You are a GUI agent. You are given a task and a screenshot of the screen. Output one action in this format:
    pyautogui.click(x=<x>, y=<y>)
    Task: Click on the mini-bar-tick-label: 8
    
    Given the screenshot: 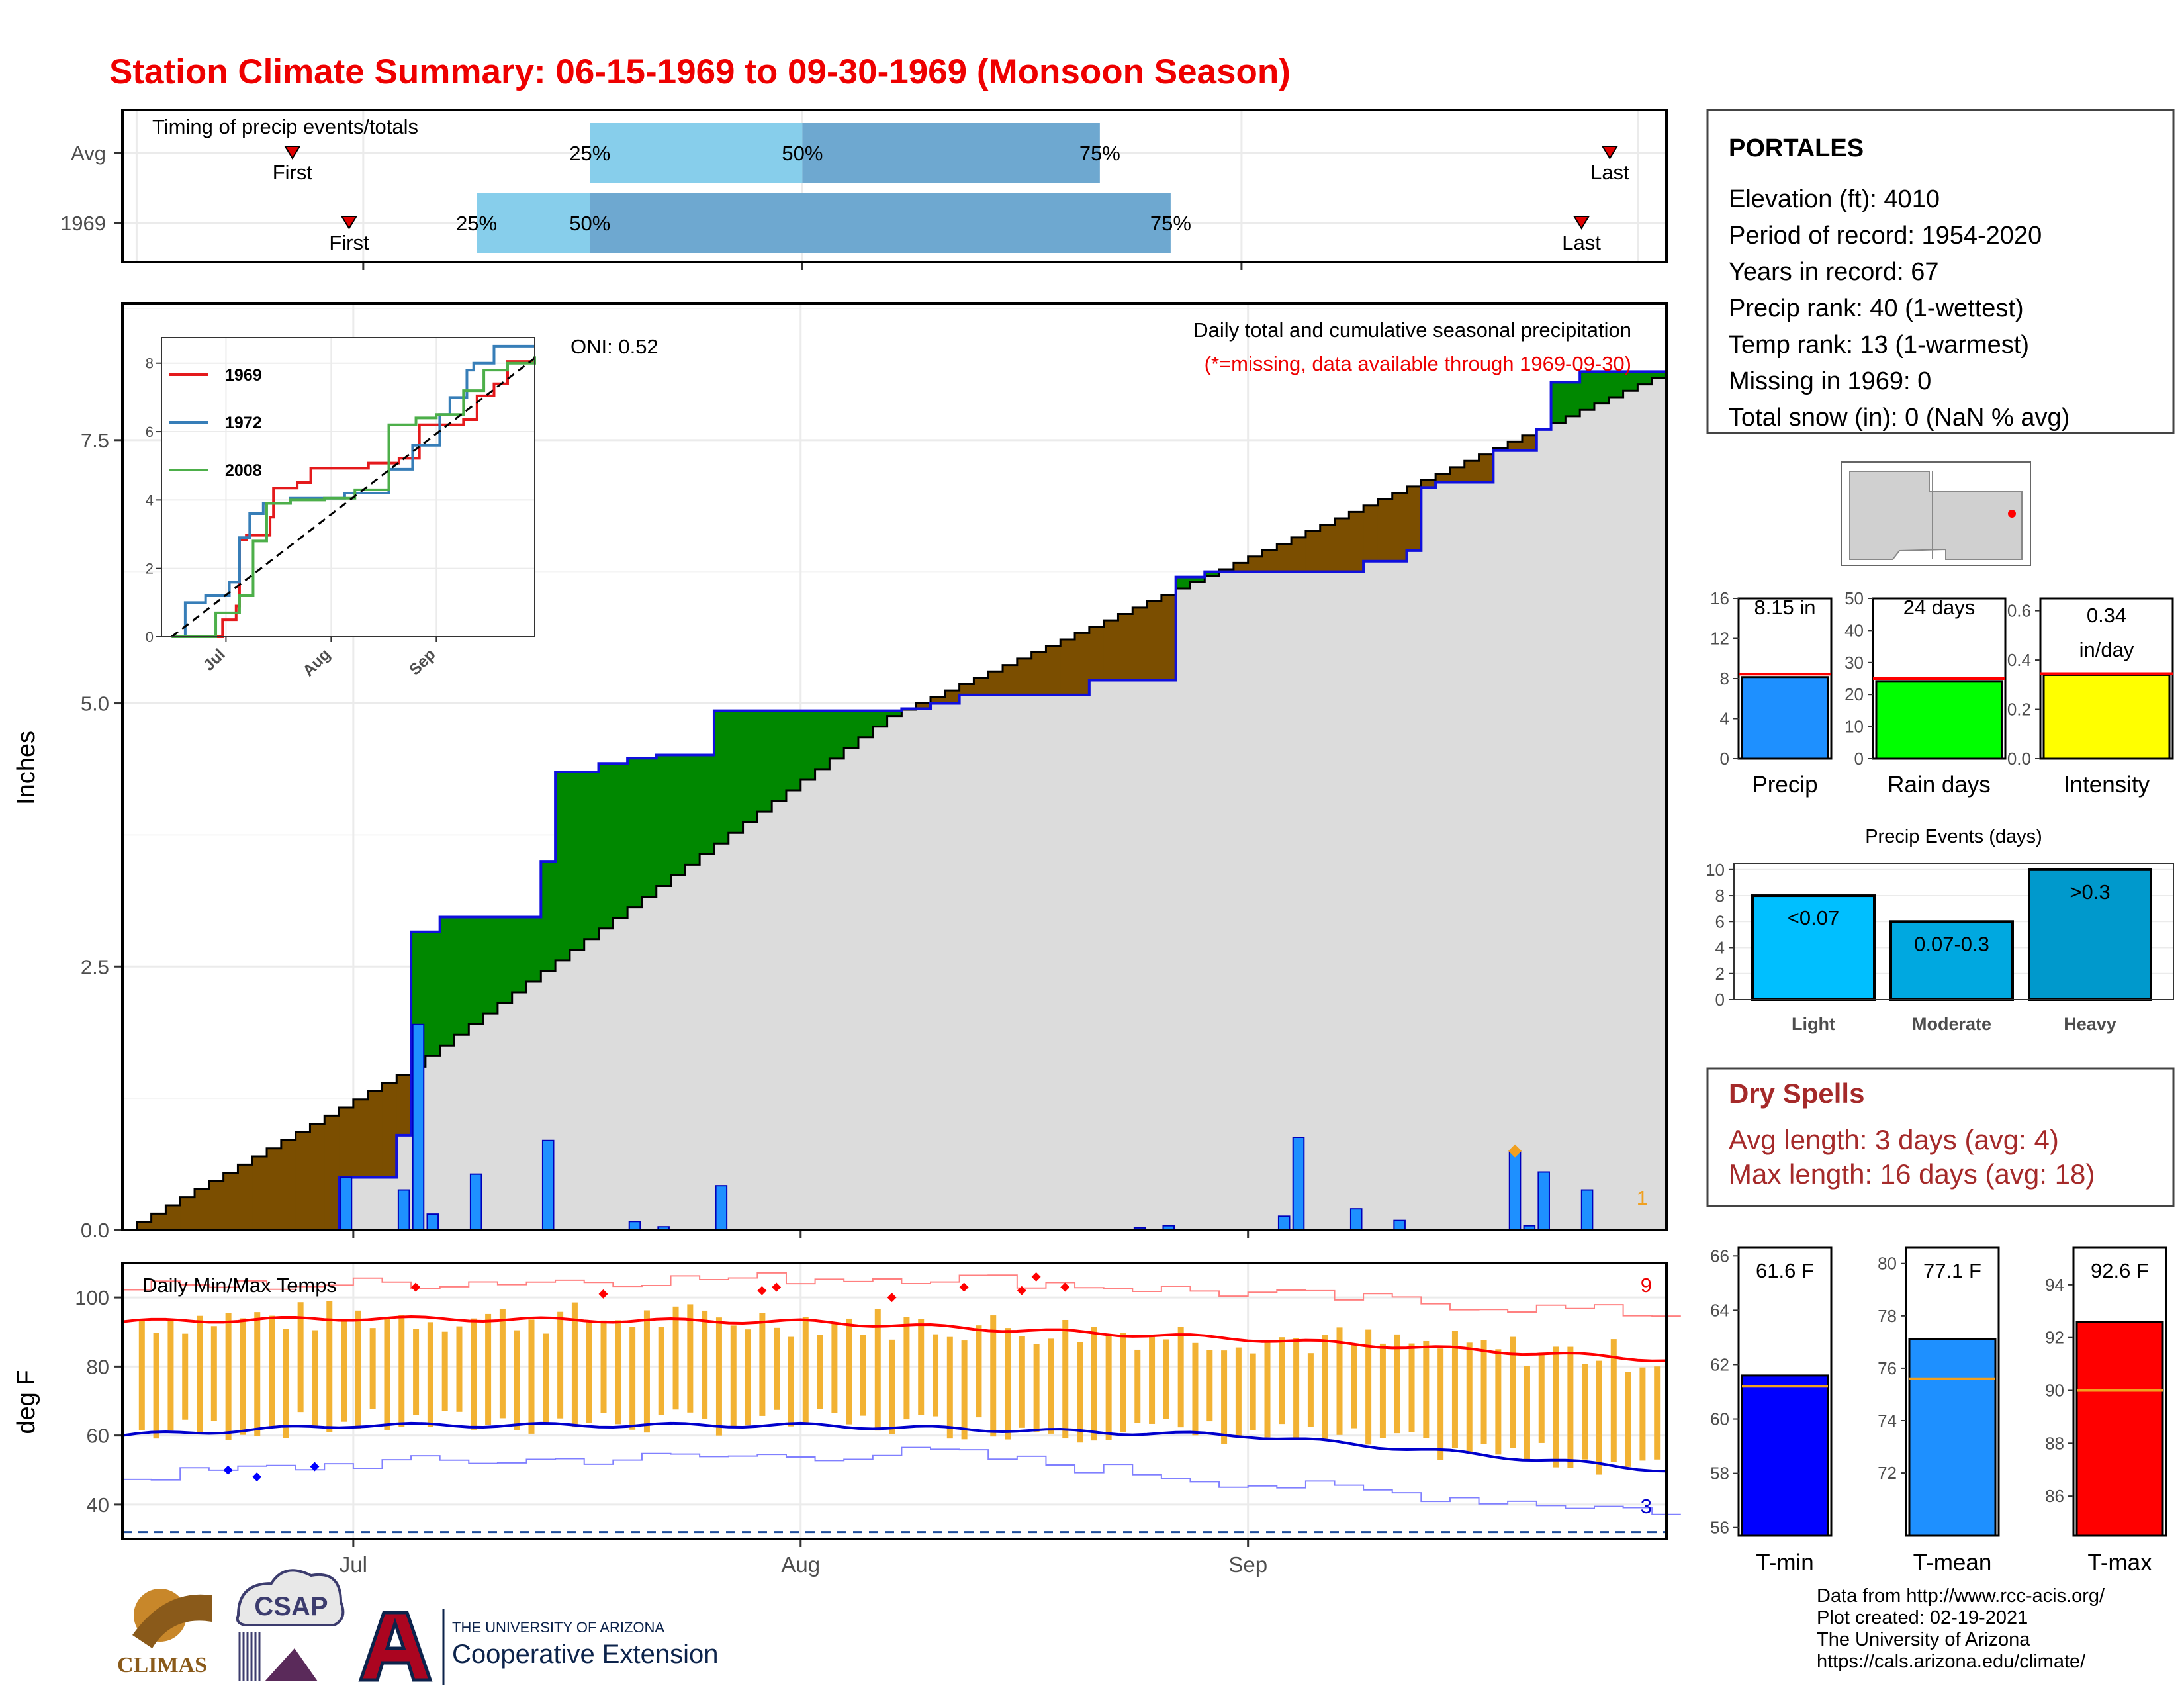 What is the action you would take?
    pyautogui.click(x=1724, y=678)
    